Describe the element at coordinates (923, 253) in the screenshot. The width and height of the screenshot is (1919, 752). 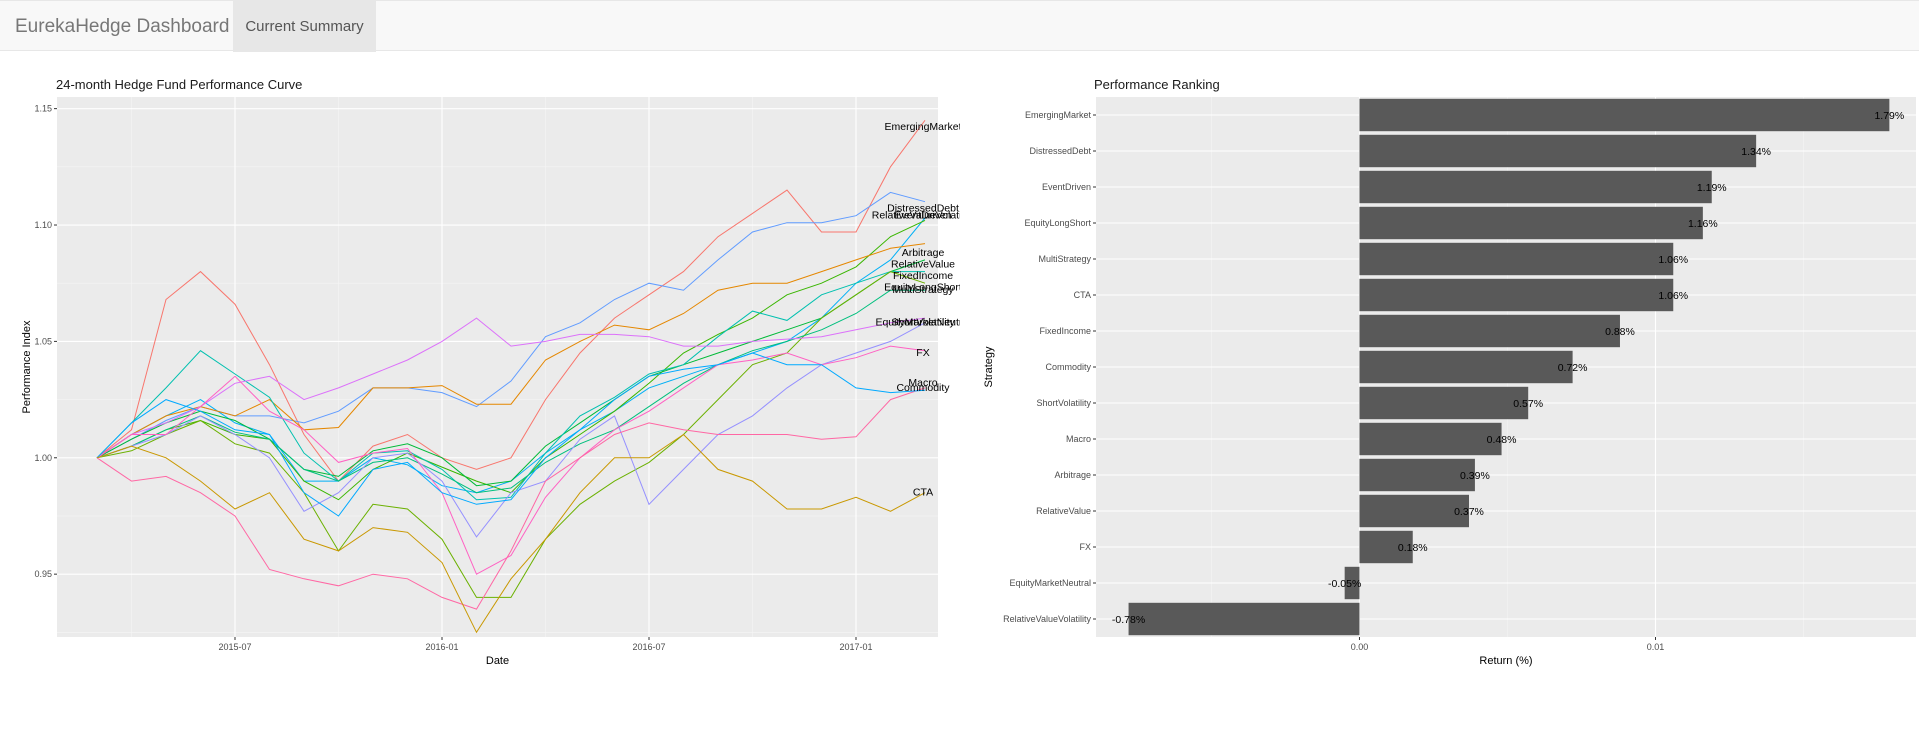
I see `series-end-label: Arbitrage` at that location.